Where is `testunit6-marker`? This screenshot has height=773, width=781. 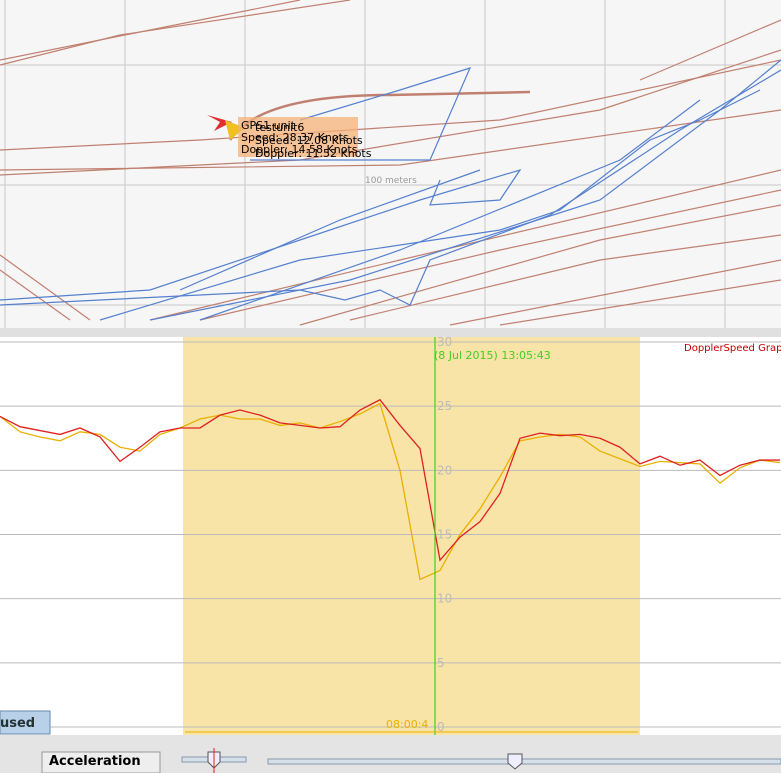
testunit6-marker is located at coordinates (235, 130).